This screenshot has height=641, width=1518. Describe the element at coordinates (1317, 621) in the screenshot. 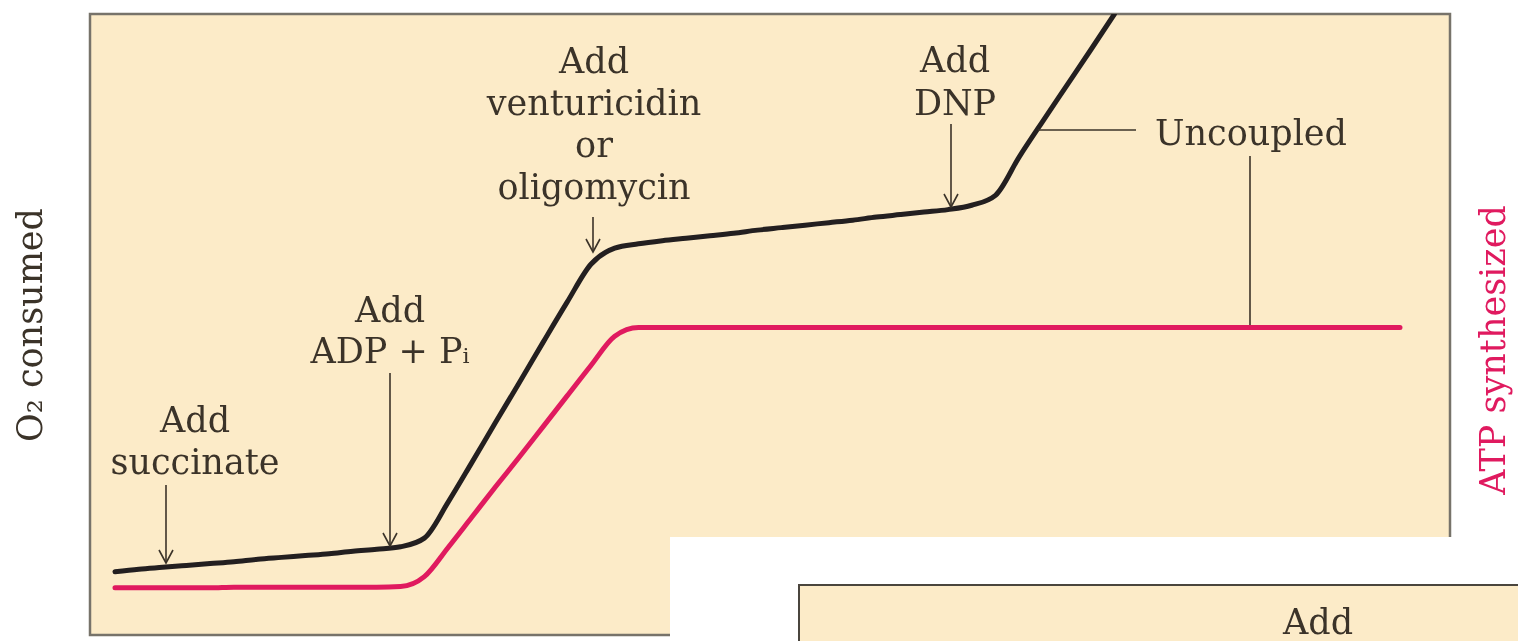

I see `annotation: Add` at that location.